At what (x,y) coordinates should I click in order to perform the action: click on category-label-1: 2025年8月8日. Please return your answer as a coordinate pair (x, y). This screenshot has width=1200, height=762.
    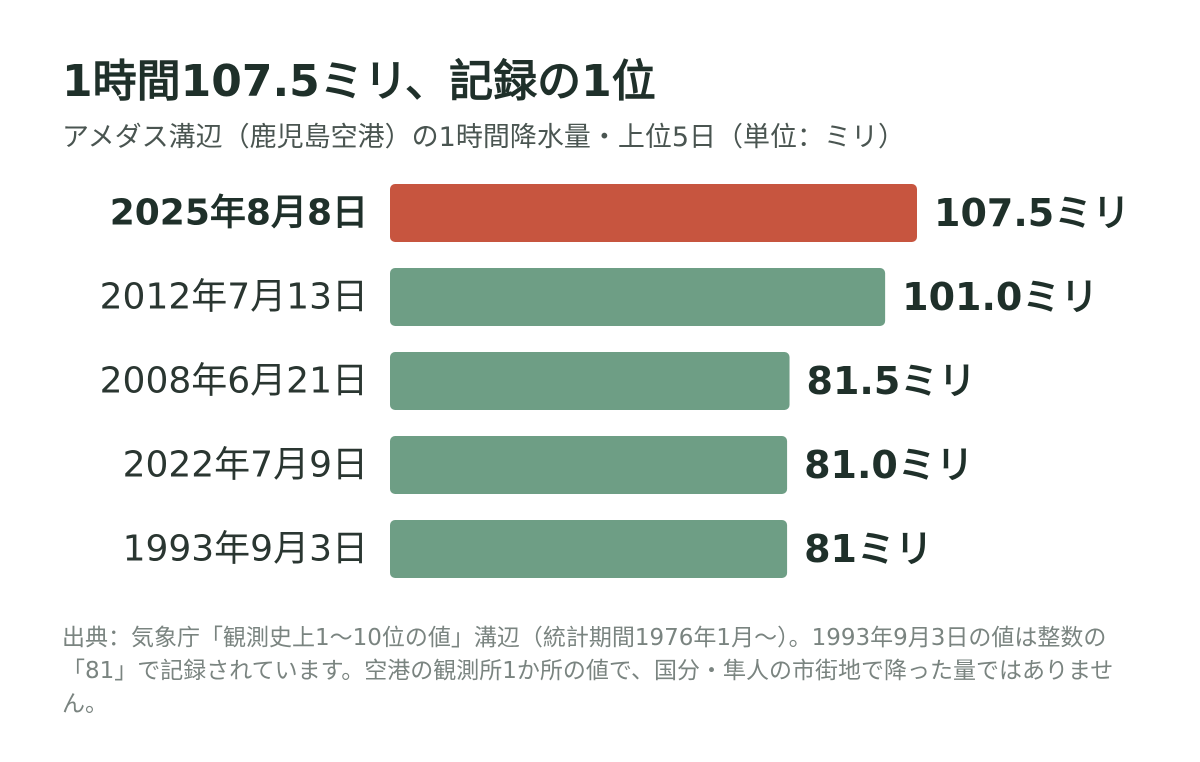
    Looking at the image, I should click on (239, 213).